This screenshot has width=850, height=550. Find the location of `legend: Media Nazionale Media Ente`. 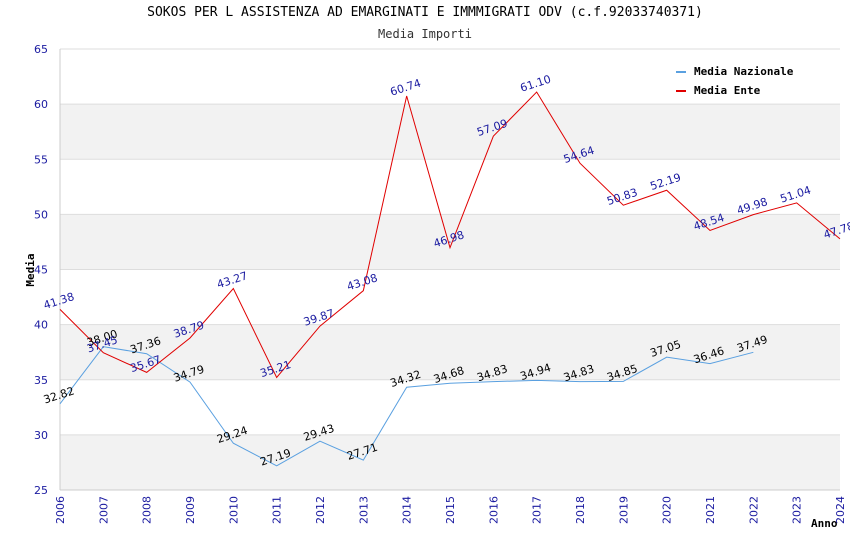

legend: Media Nazionale Media Ente is located at coordinates (739, 80).